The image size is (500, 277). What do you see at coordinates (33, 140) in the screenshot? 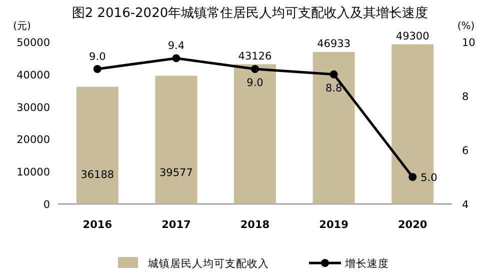
I see `ytick: 20000` at bounding box center [33, 140].